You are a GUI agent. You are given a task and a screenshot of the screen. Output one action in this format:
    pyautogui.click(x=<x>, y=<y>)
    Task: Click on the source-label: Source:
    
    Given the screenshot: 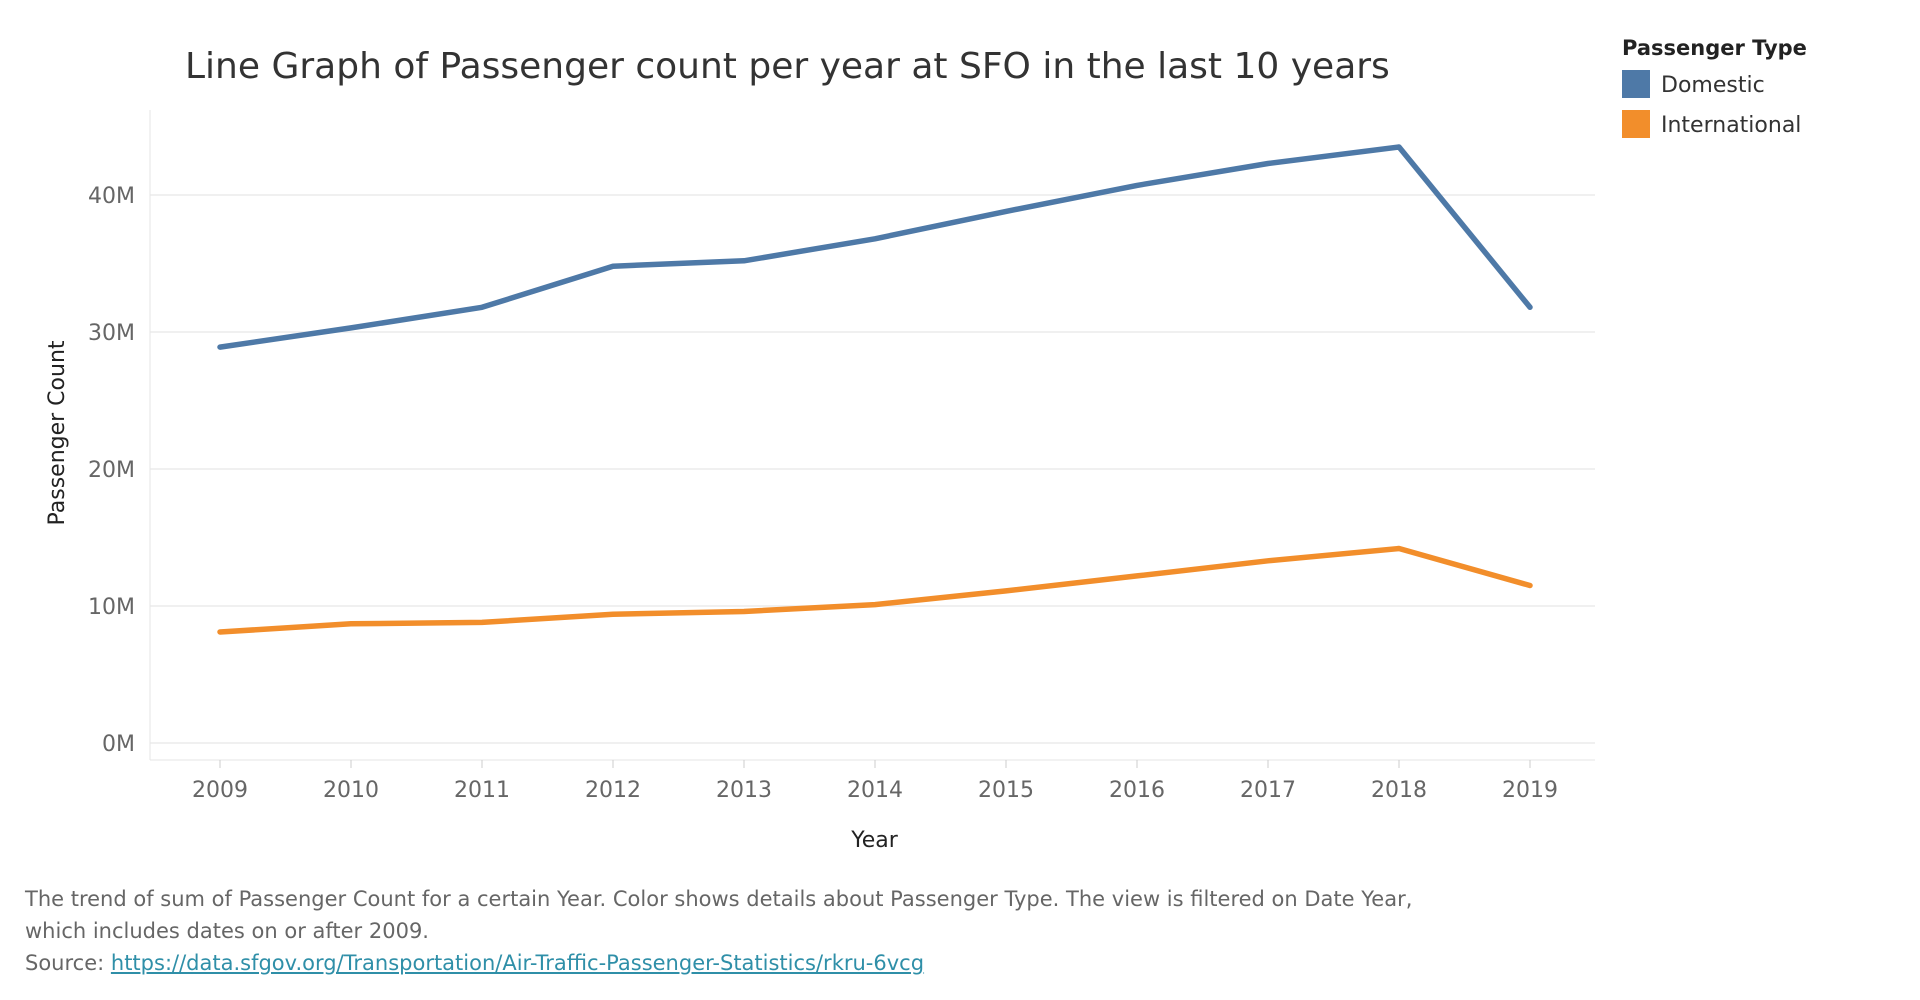 What is the action you would take?
    pyautogui.click(x=68, y=963)
    